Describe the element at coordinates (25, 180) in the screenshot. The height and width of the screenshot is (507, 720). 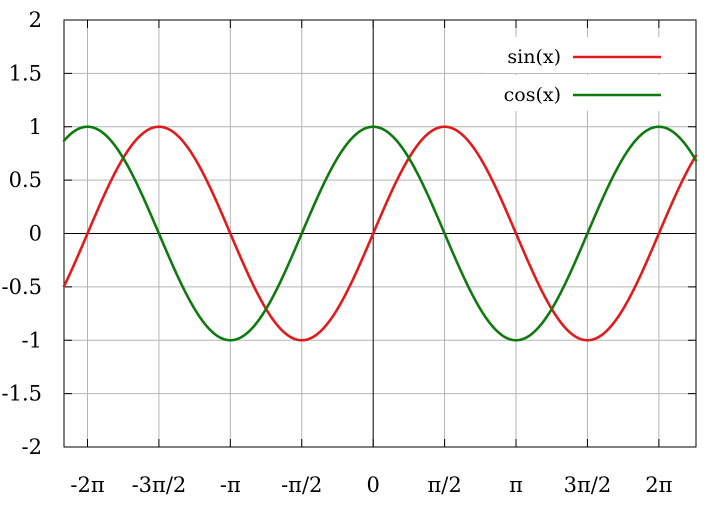
I see `y-tick-label: 0.5` at that location.